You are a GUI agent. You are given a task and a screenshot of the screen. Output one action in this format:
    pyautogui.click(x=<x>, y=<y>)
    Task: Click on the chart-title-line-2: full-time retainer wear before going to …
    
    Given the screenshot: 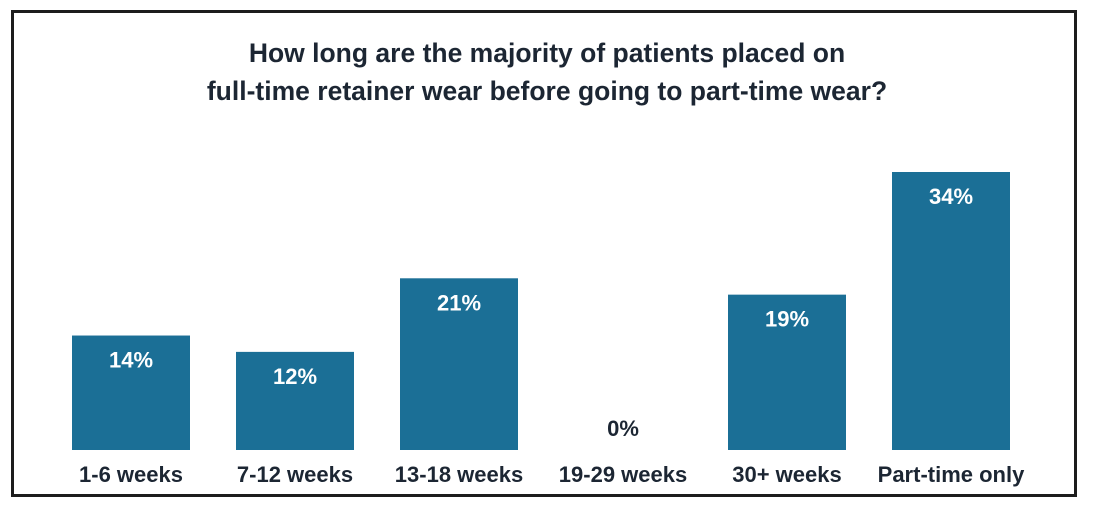 What is the action you would take?
    pyautogui.click(x=547, y=91)
    